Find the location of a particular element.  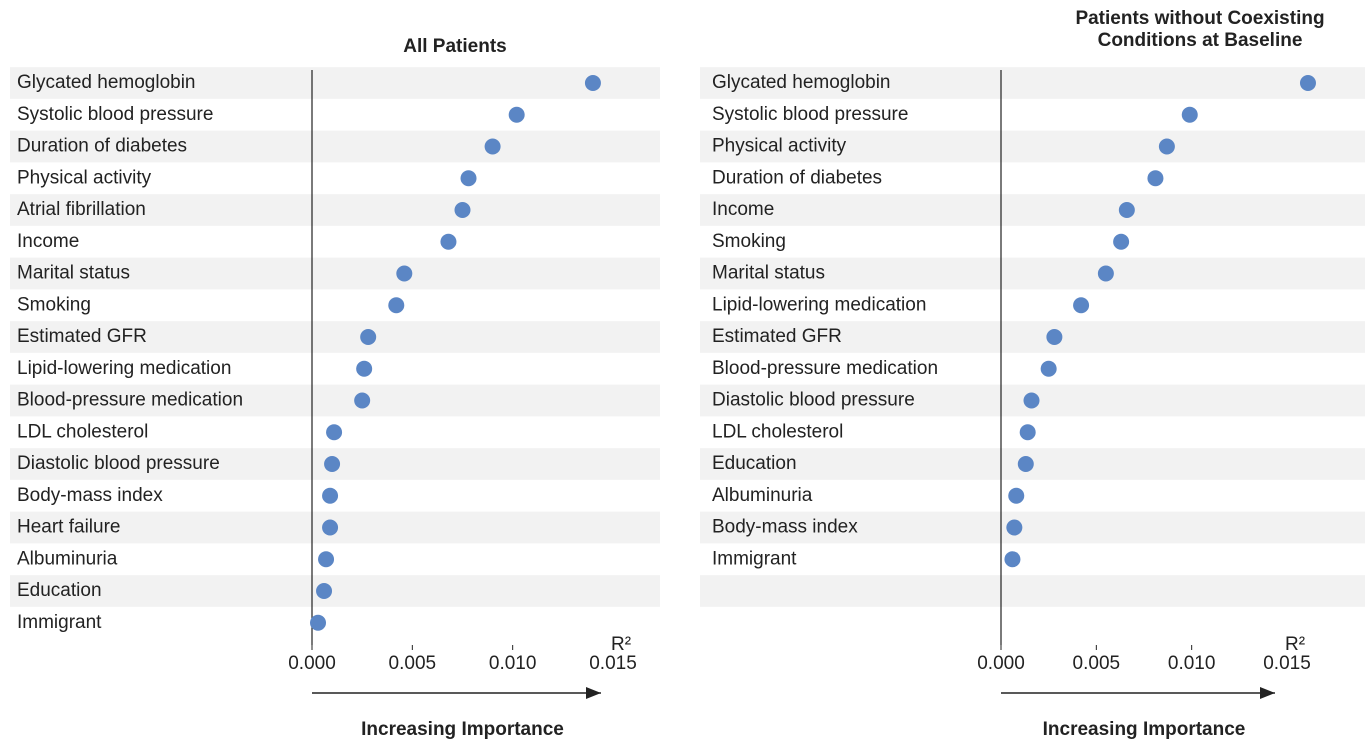

category-label: Atrial fibrillation is located at coordinates (81, 209).